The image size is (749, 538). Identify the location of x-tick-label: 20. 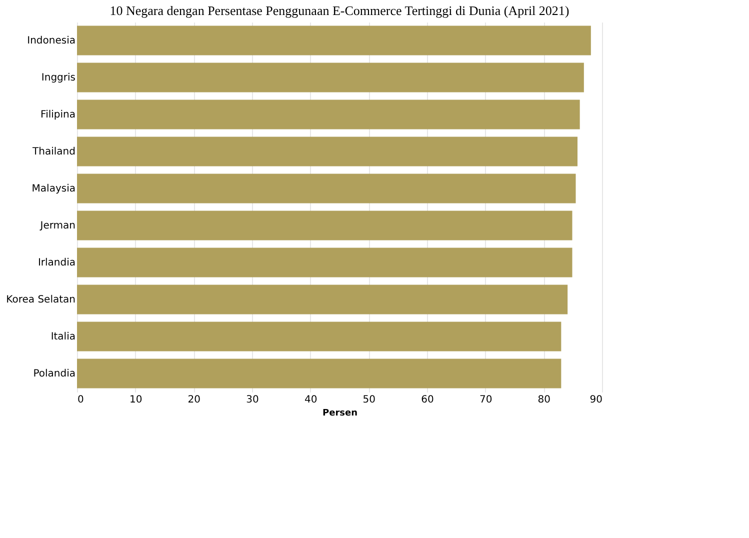
(194, 400).